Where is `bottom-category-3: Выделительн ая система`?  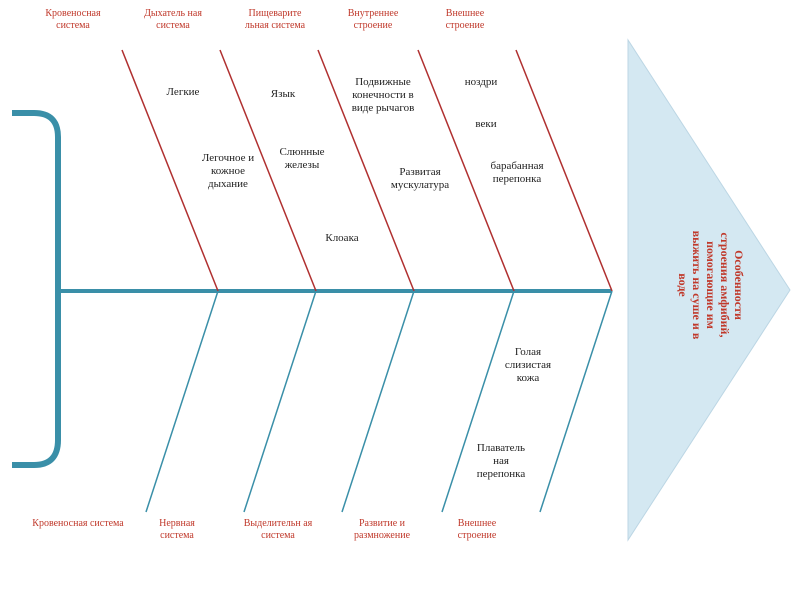
bottom-category-3: Выделительн ая система is located at coordinates (278, 529).